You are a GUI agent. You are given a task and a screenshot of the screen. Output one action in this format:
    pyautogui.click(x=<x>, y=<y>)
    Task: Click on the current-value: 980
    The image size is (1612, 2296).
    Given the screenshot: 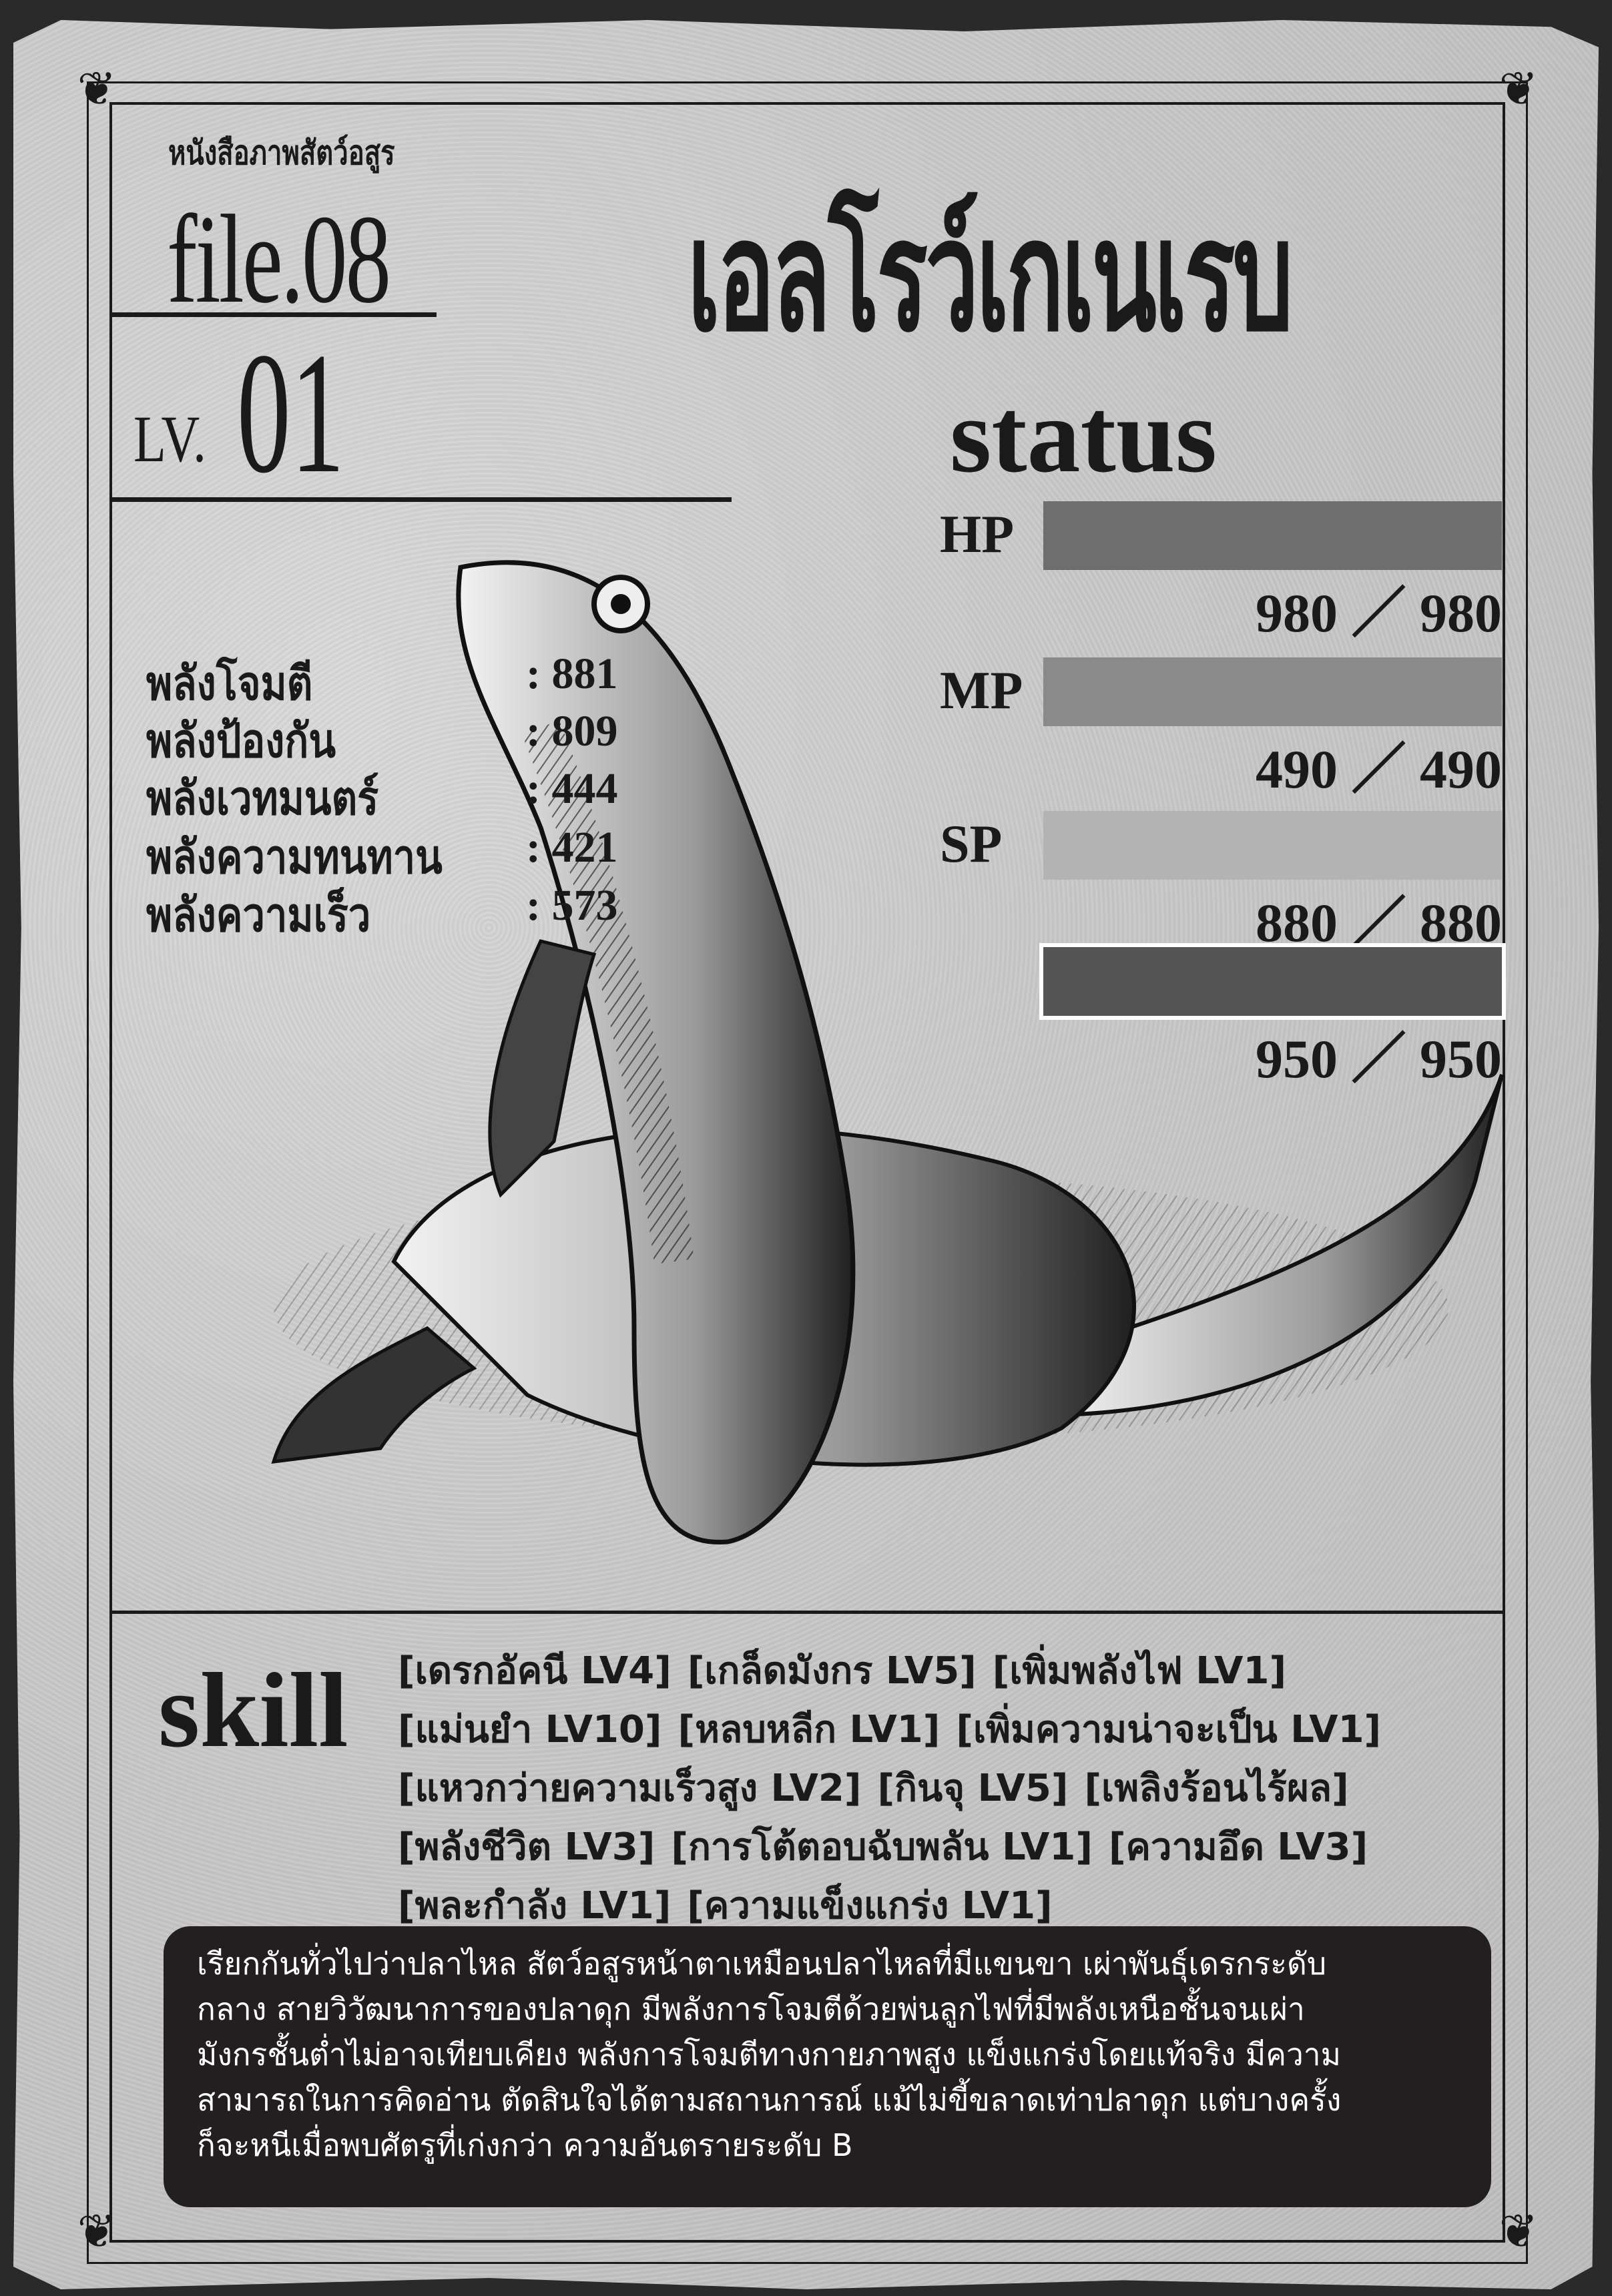 What is the action you would take?
    pyautogui.click(x=1296, y=613)
    